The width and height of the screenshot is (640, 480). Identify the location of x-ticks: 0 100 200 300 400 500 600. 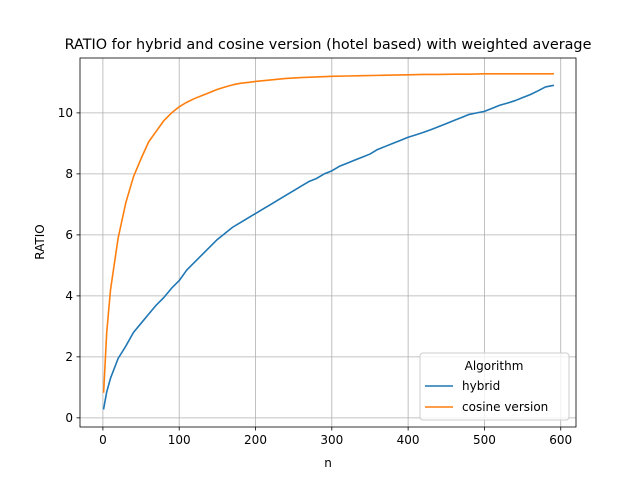
(335, 437).